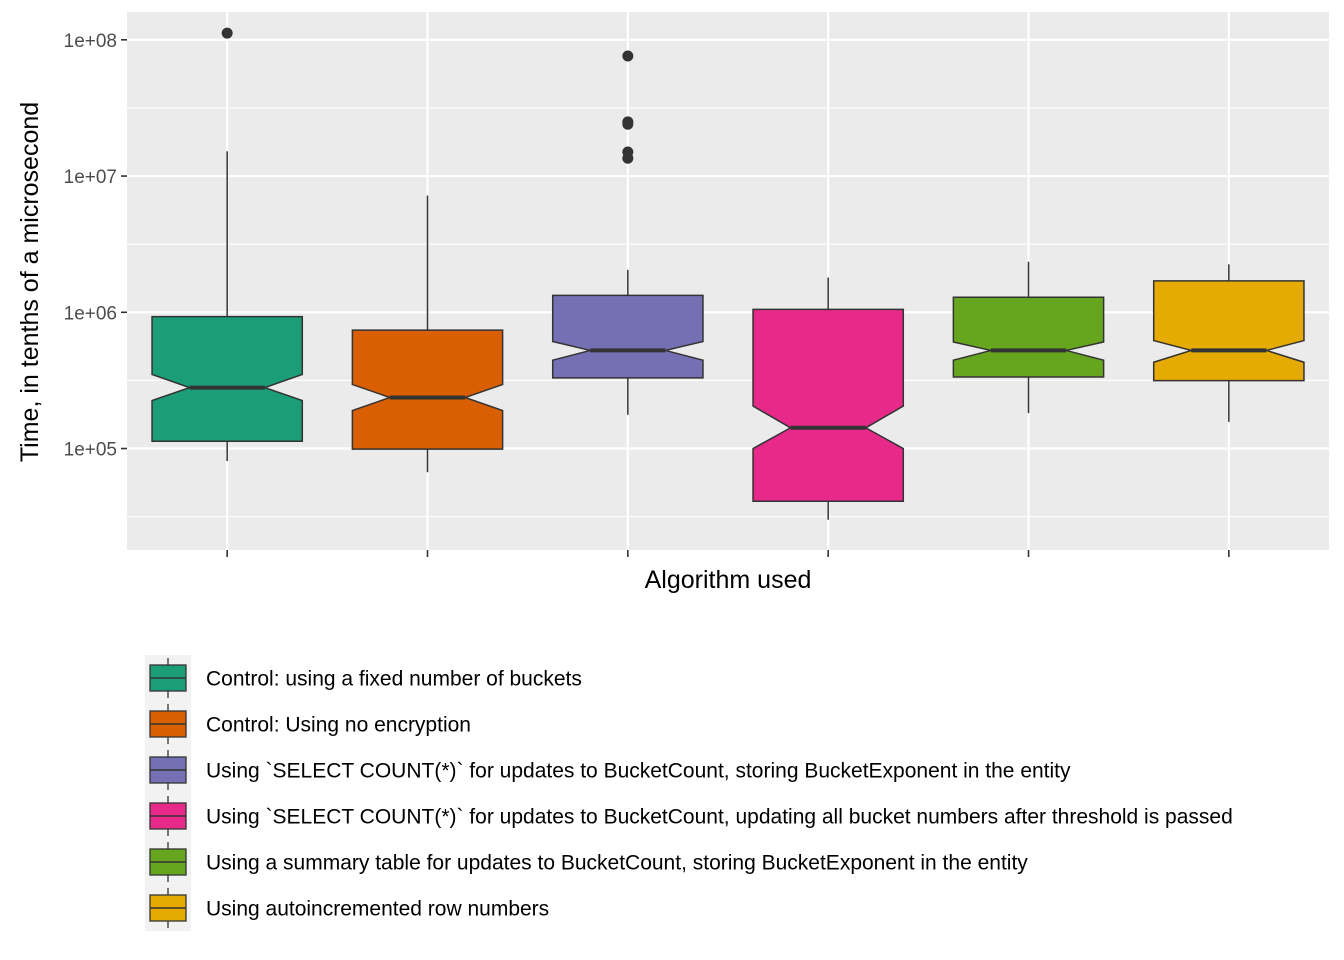  I want to click on legend-label: Using autoincremented row numbers, so click(377, 909).